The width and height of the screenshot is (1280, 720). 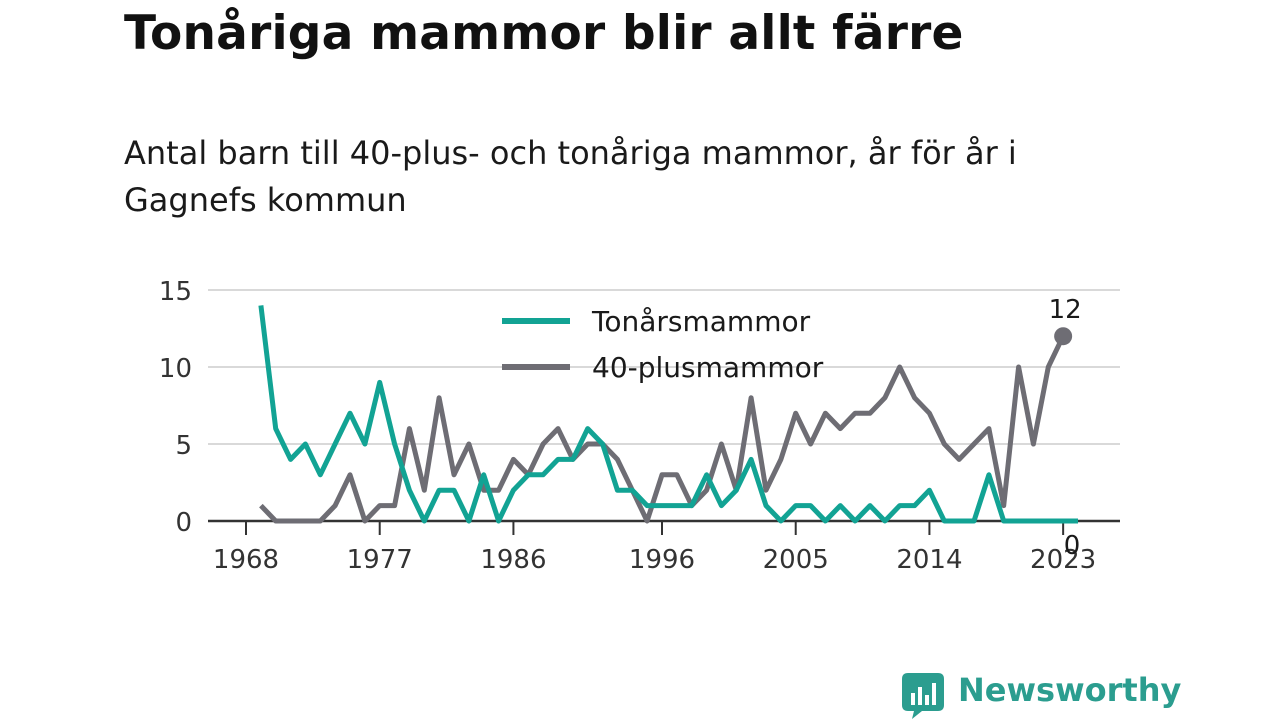 What do you see at coordinates (1063, 336) in the screenshot?
I see `end-point-fortyplus` at bounding box center [1063, 336].